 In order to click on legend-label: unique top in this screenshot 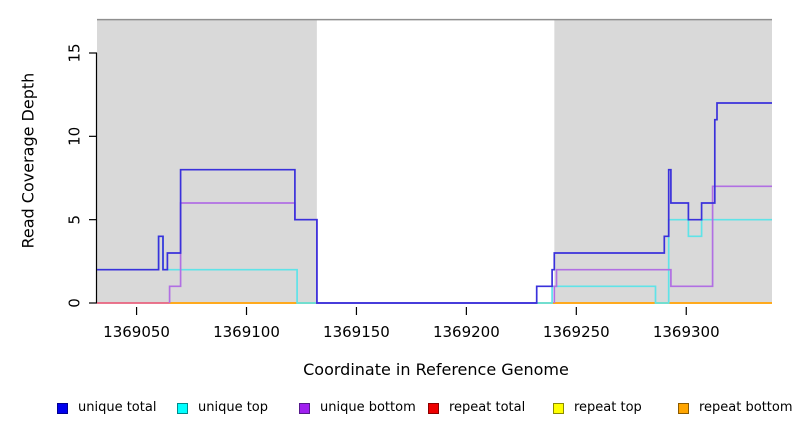, I will do `click(233, 407)`.